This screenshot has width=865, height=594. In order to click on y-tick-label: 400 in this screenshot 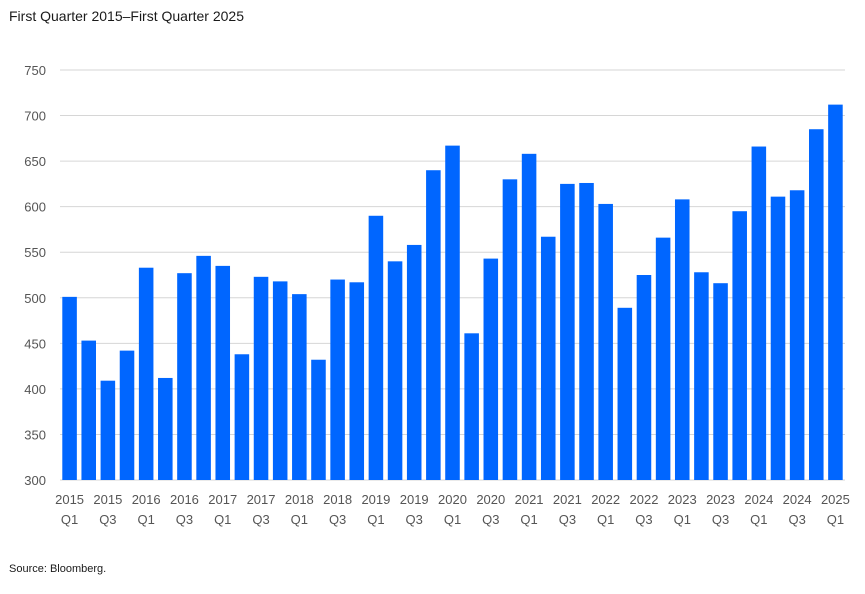, I will do `click(35, 389)`.